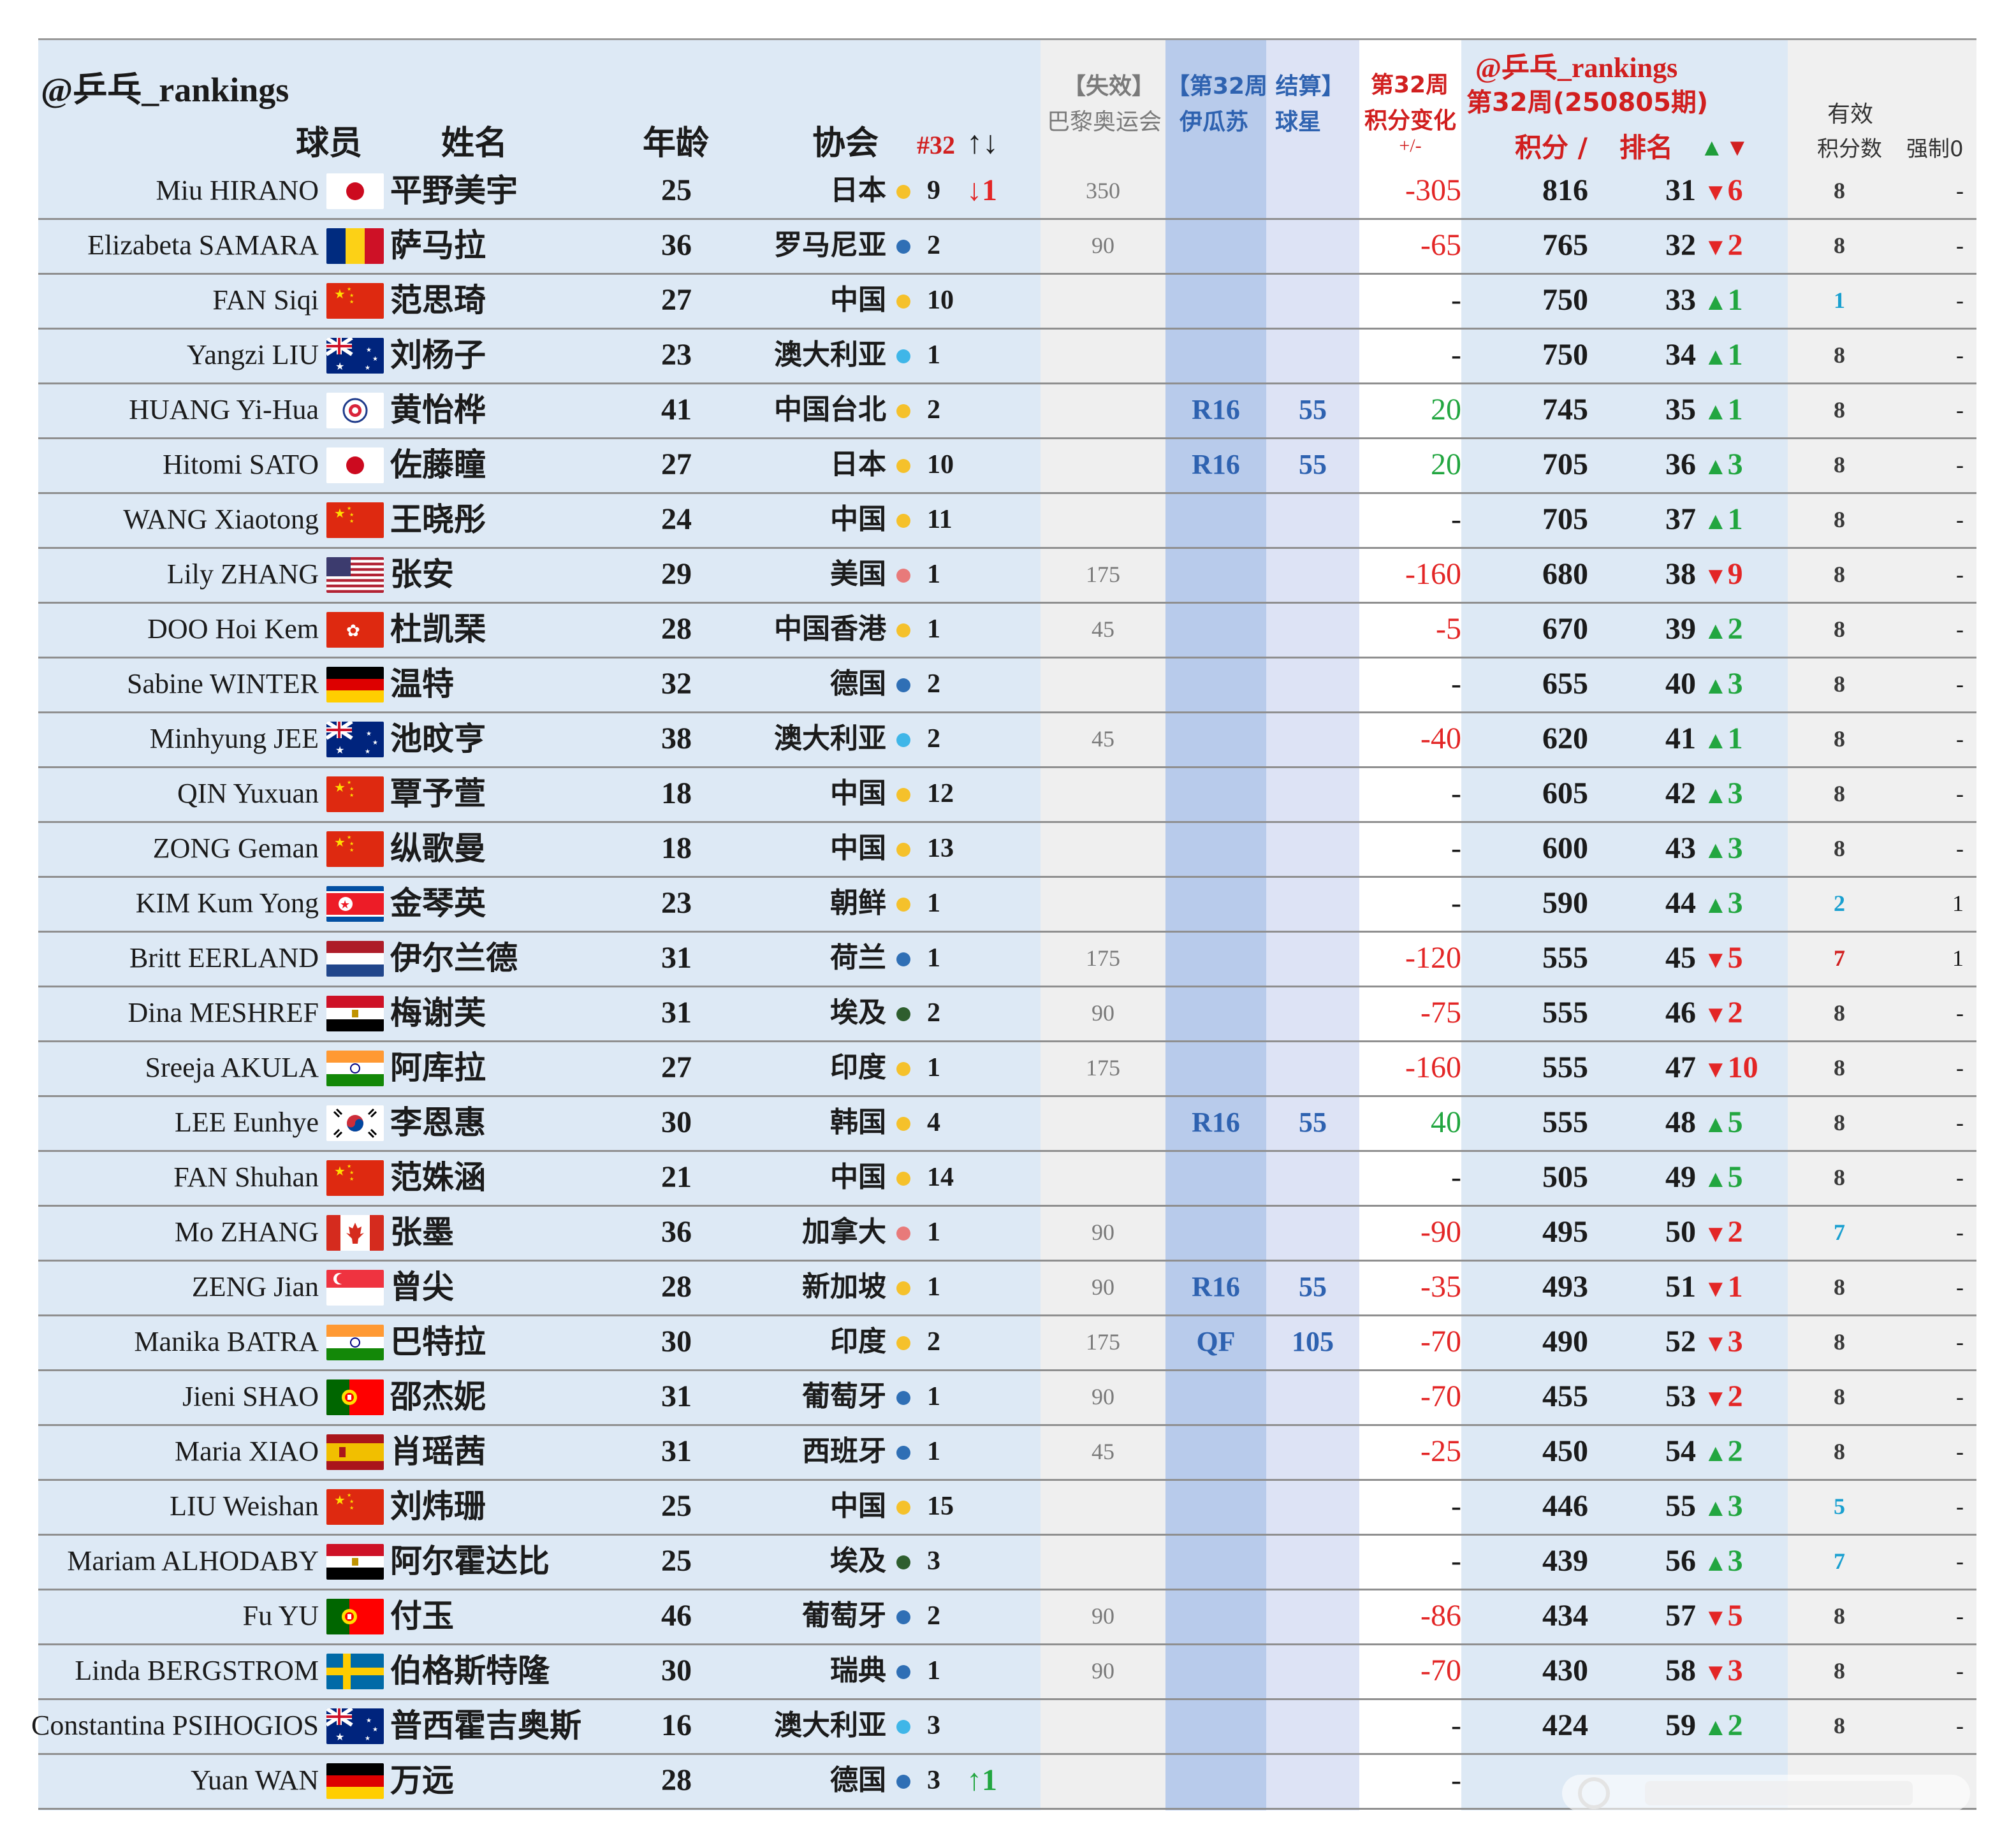 This screenshot has width=2016, height=1834. Describe the element at coordinates (438, 1506) in the screenshot. I see `player-chinese-name: 刘炜珊` at that location.